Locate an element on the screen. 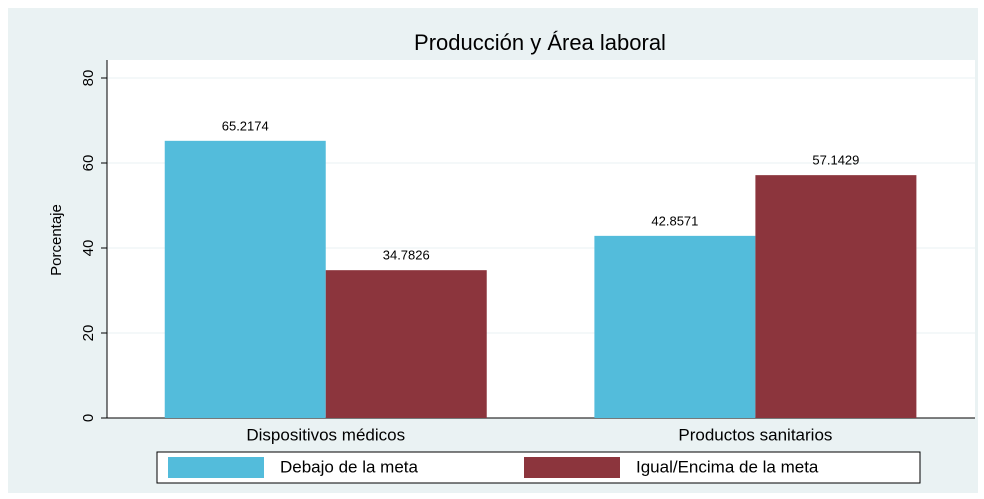 This screenshot has width=984, height=499. chart-title: Producción y Área laboral is located at coordinates (540, 42).